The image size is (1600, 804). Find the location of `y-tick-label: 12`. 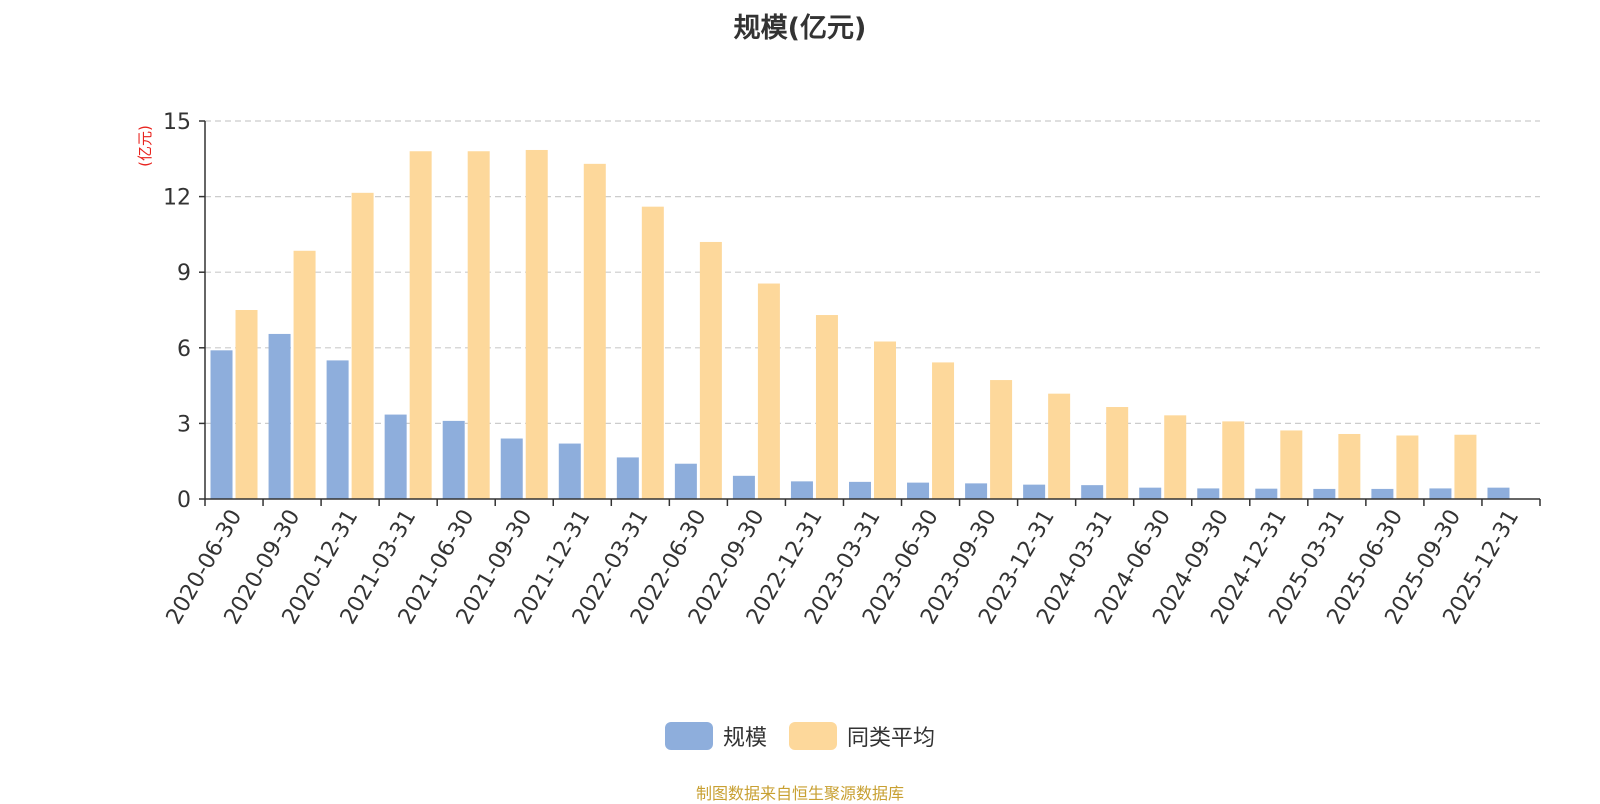

y-tick-label: 12 is located at coordinates (177, 198).